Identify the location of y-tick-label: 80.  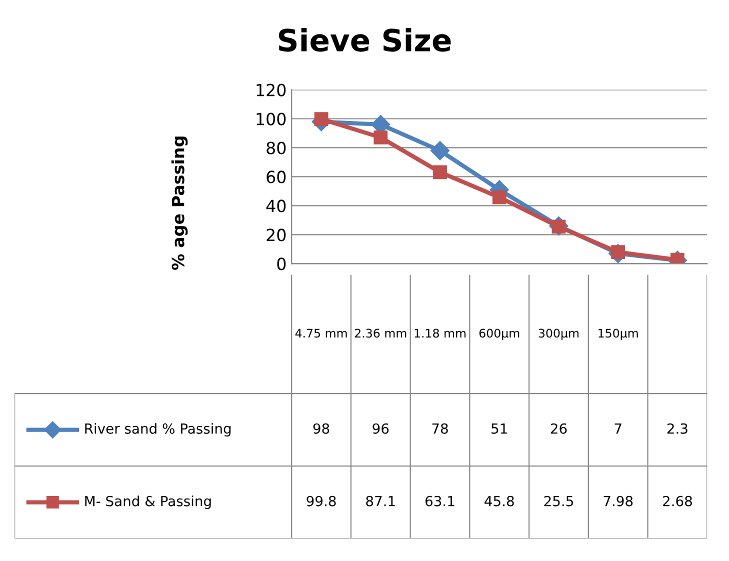
(276, 148).